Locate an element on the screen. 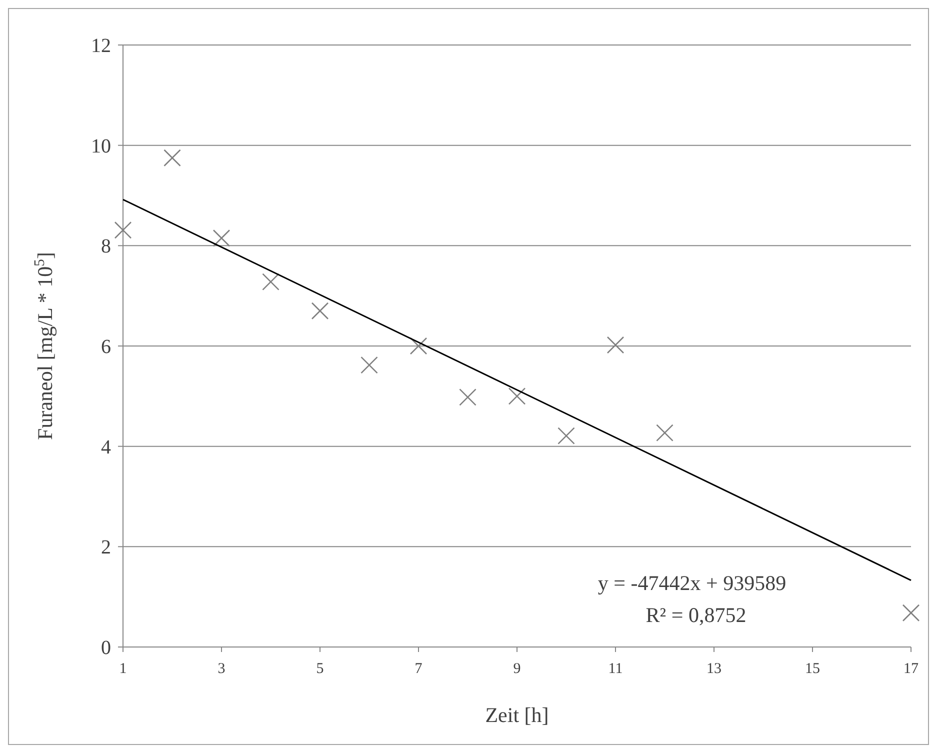 The height and width of the screenshot is (753, 937). y-tick-label: 2 is located at coordinates (106, 547).